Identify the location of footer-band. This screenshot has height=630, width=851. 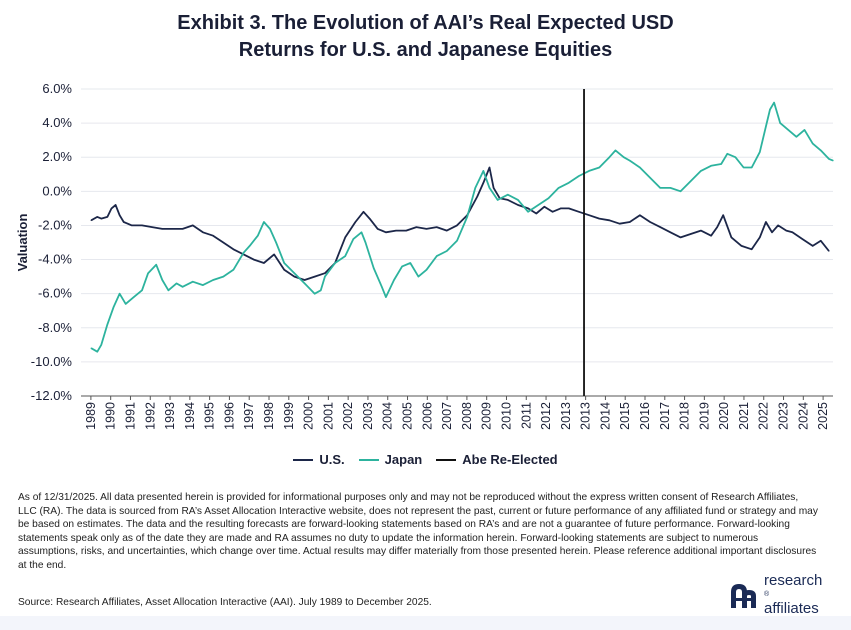
(425, 623).